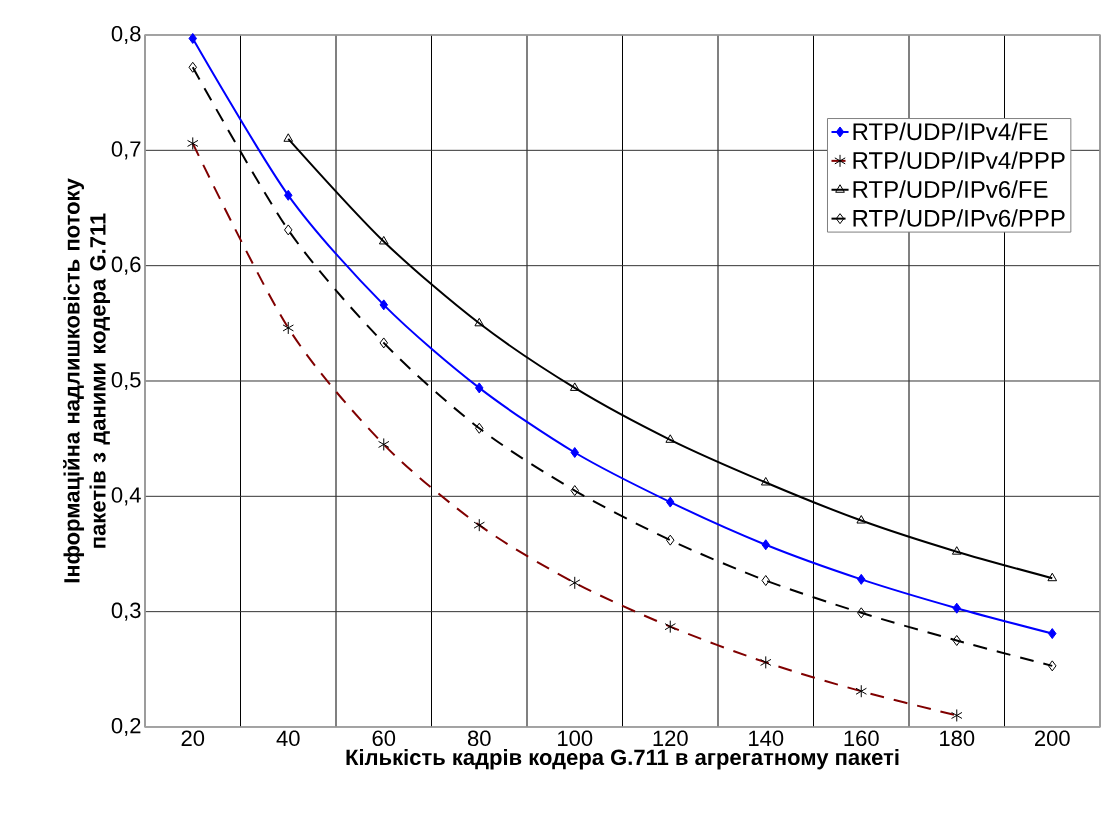 This screenshot has width=1109, height=835. What do you see at coordinates (957, 738) in the screenshot?
I see `x-tick-label: 180` at bounding box center [957, 738].